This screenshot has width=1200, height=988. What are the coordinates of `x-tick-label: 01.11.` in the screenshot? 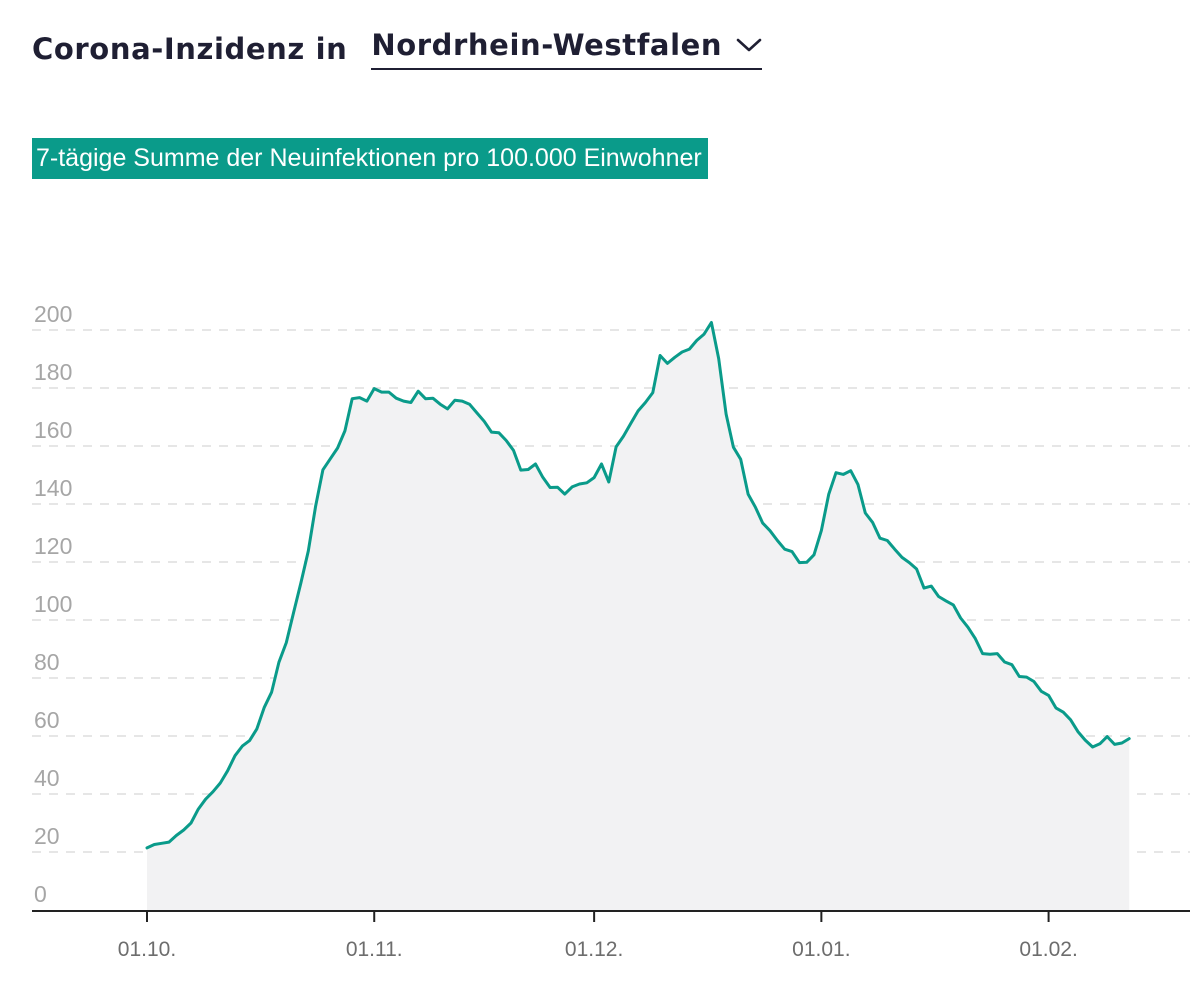 It's located at (374, 949).